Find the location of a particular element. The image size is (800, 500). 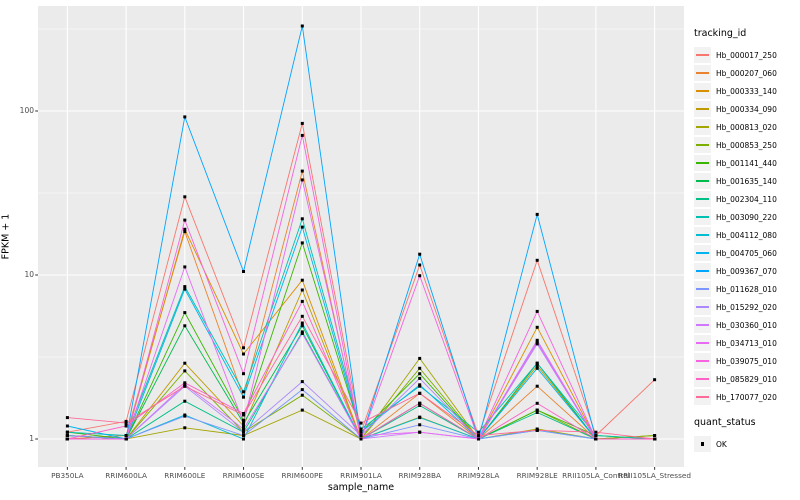

x-tick-label: RRIM600SE is located at coordinates (243, 475).